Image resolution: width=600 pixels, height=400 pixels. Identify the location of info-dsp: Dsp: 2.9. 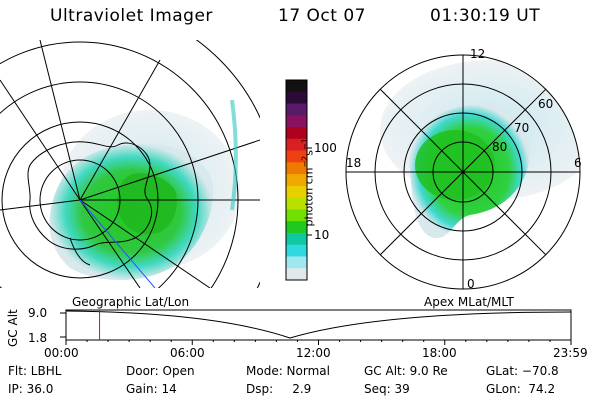
(279, 389).